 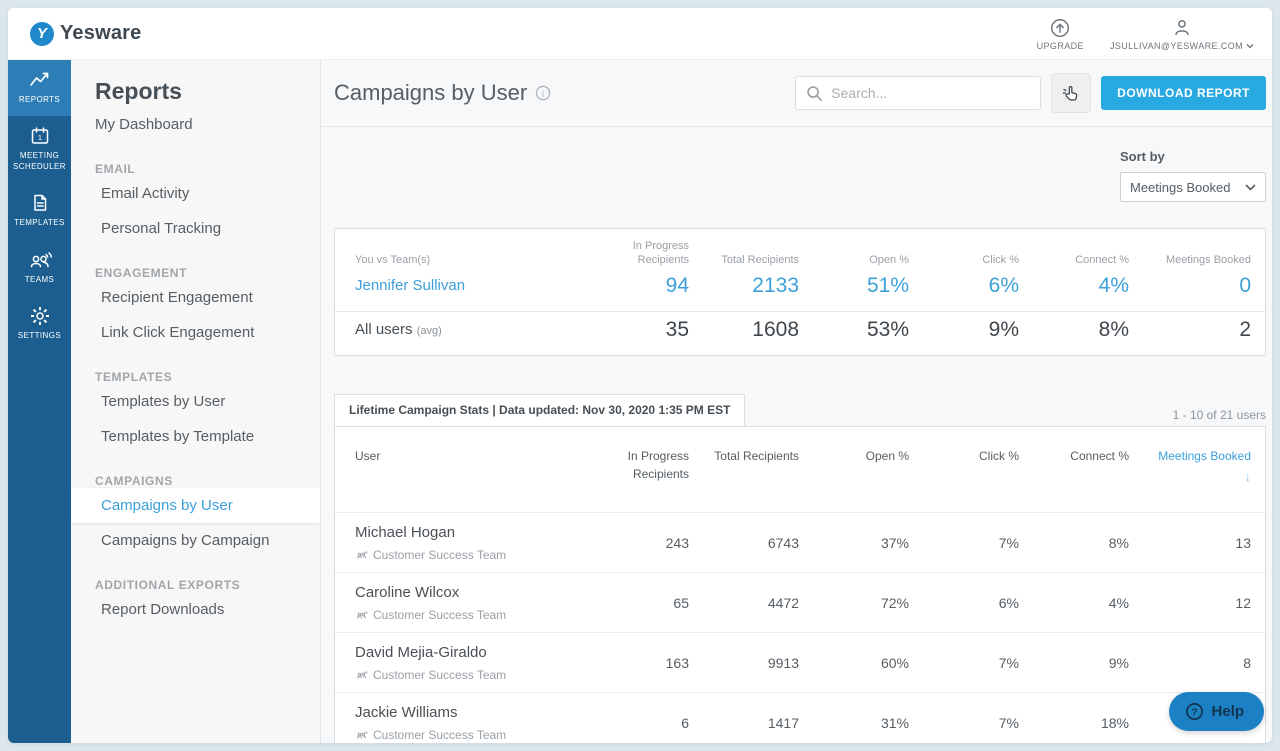 What do you see at coordinates (40, 80) in the screenshot?
I see `line-chart-icon` at bounding box center [40, 80].